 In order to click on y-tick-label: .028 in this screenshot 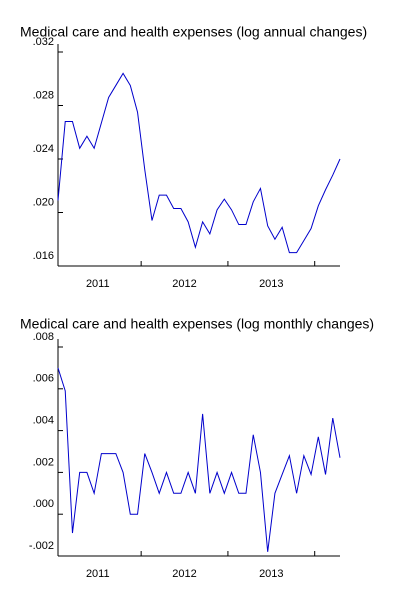, I will do `click(43, 95)`.